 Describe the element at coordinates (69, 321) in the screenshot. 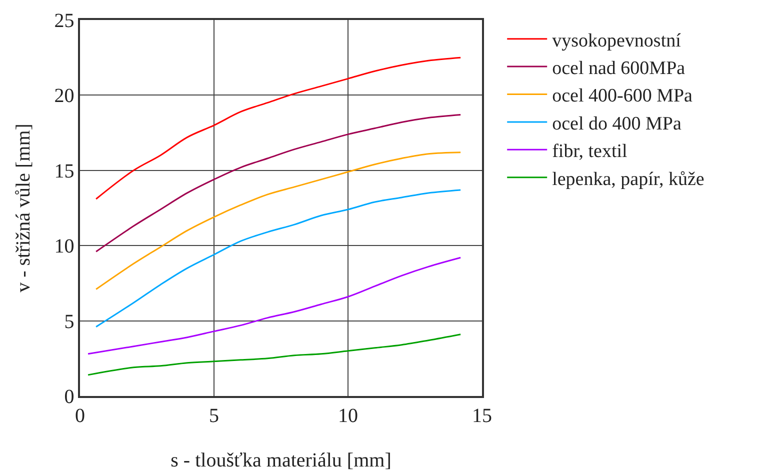

I see `y-tick-label: 5` at that location.